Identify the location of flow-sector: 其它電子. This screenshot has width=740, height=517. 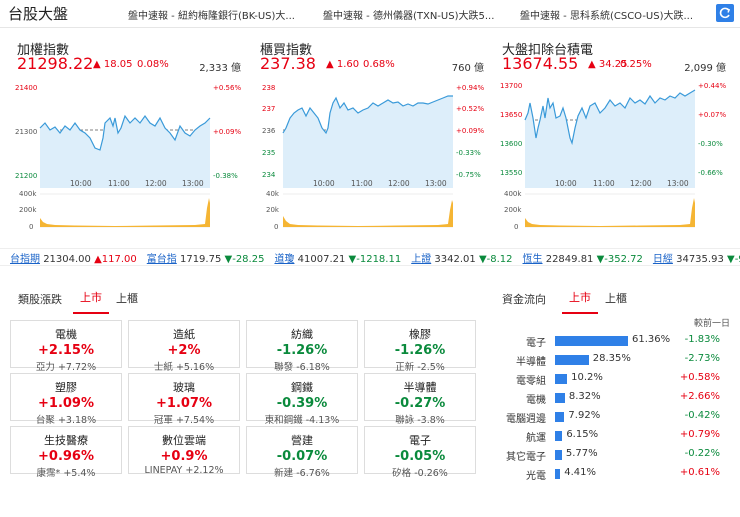
(526, 457).